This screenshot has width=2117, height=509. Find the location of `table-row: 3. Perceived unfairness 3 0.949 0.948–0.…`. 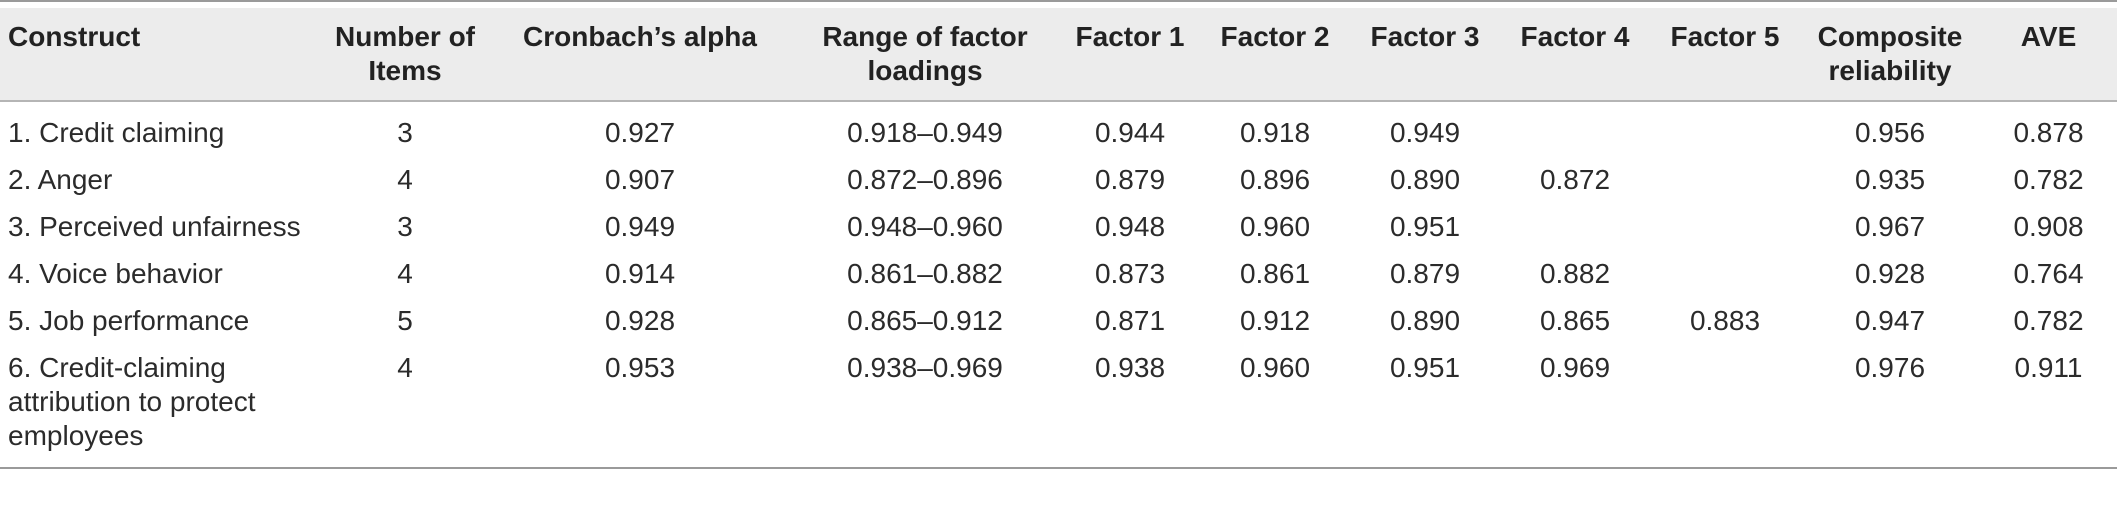

table-row: 3. Perceived unfairness 3 0.949 0.948–0.… is located at coordinates (1058, 227).